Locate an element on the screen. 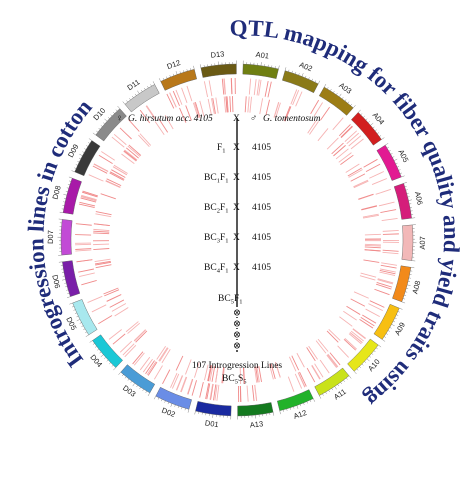 The image size is (474, 480). generation-label: F1 is located at coordinates (221, 149).